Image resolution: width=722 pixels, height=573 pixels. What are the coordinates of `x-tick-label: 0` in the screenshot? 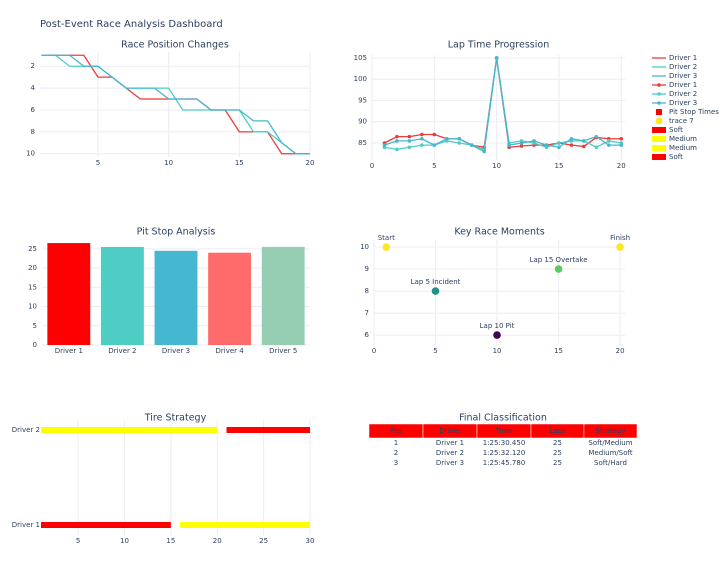 It's located at (374, 351).